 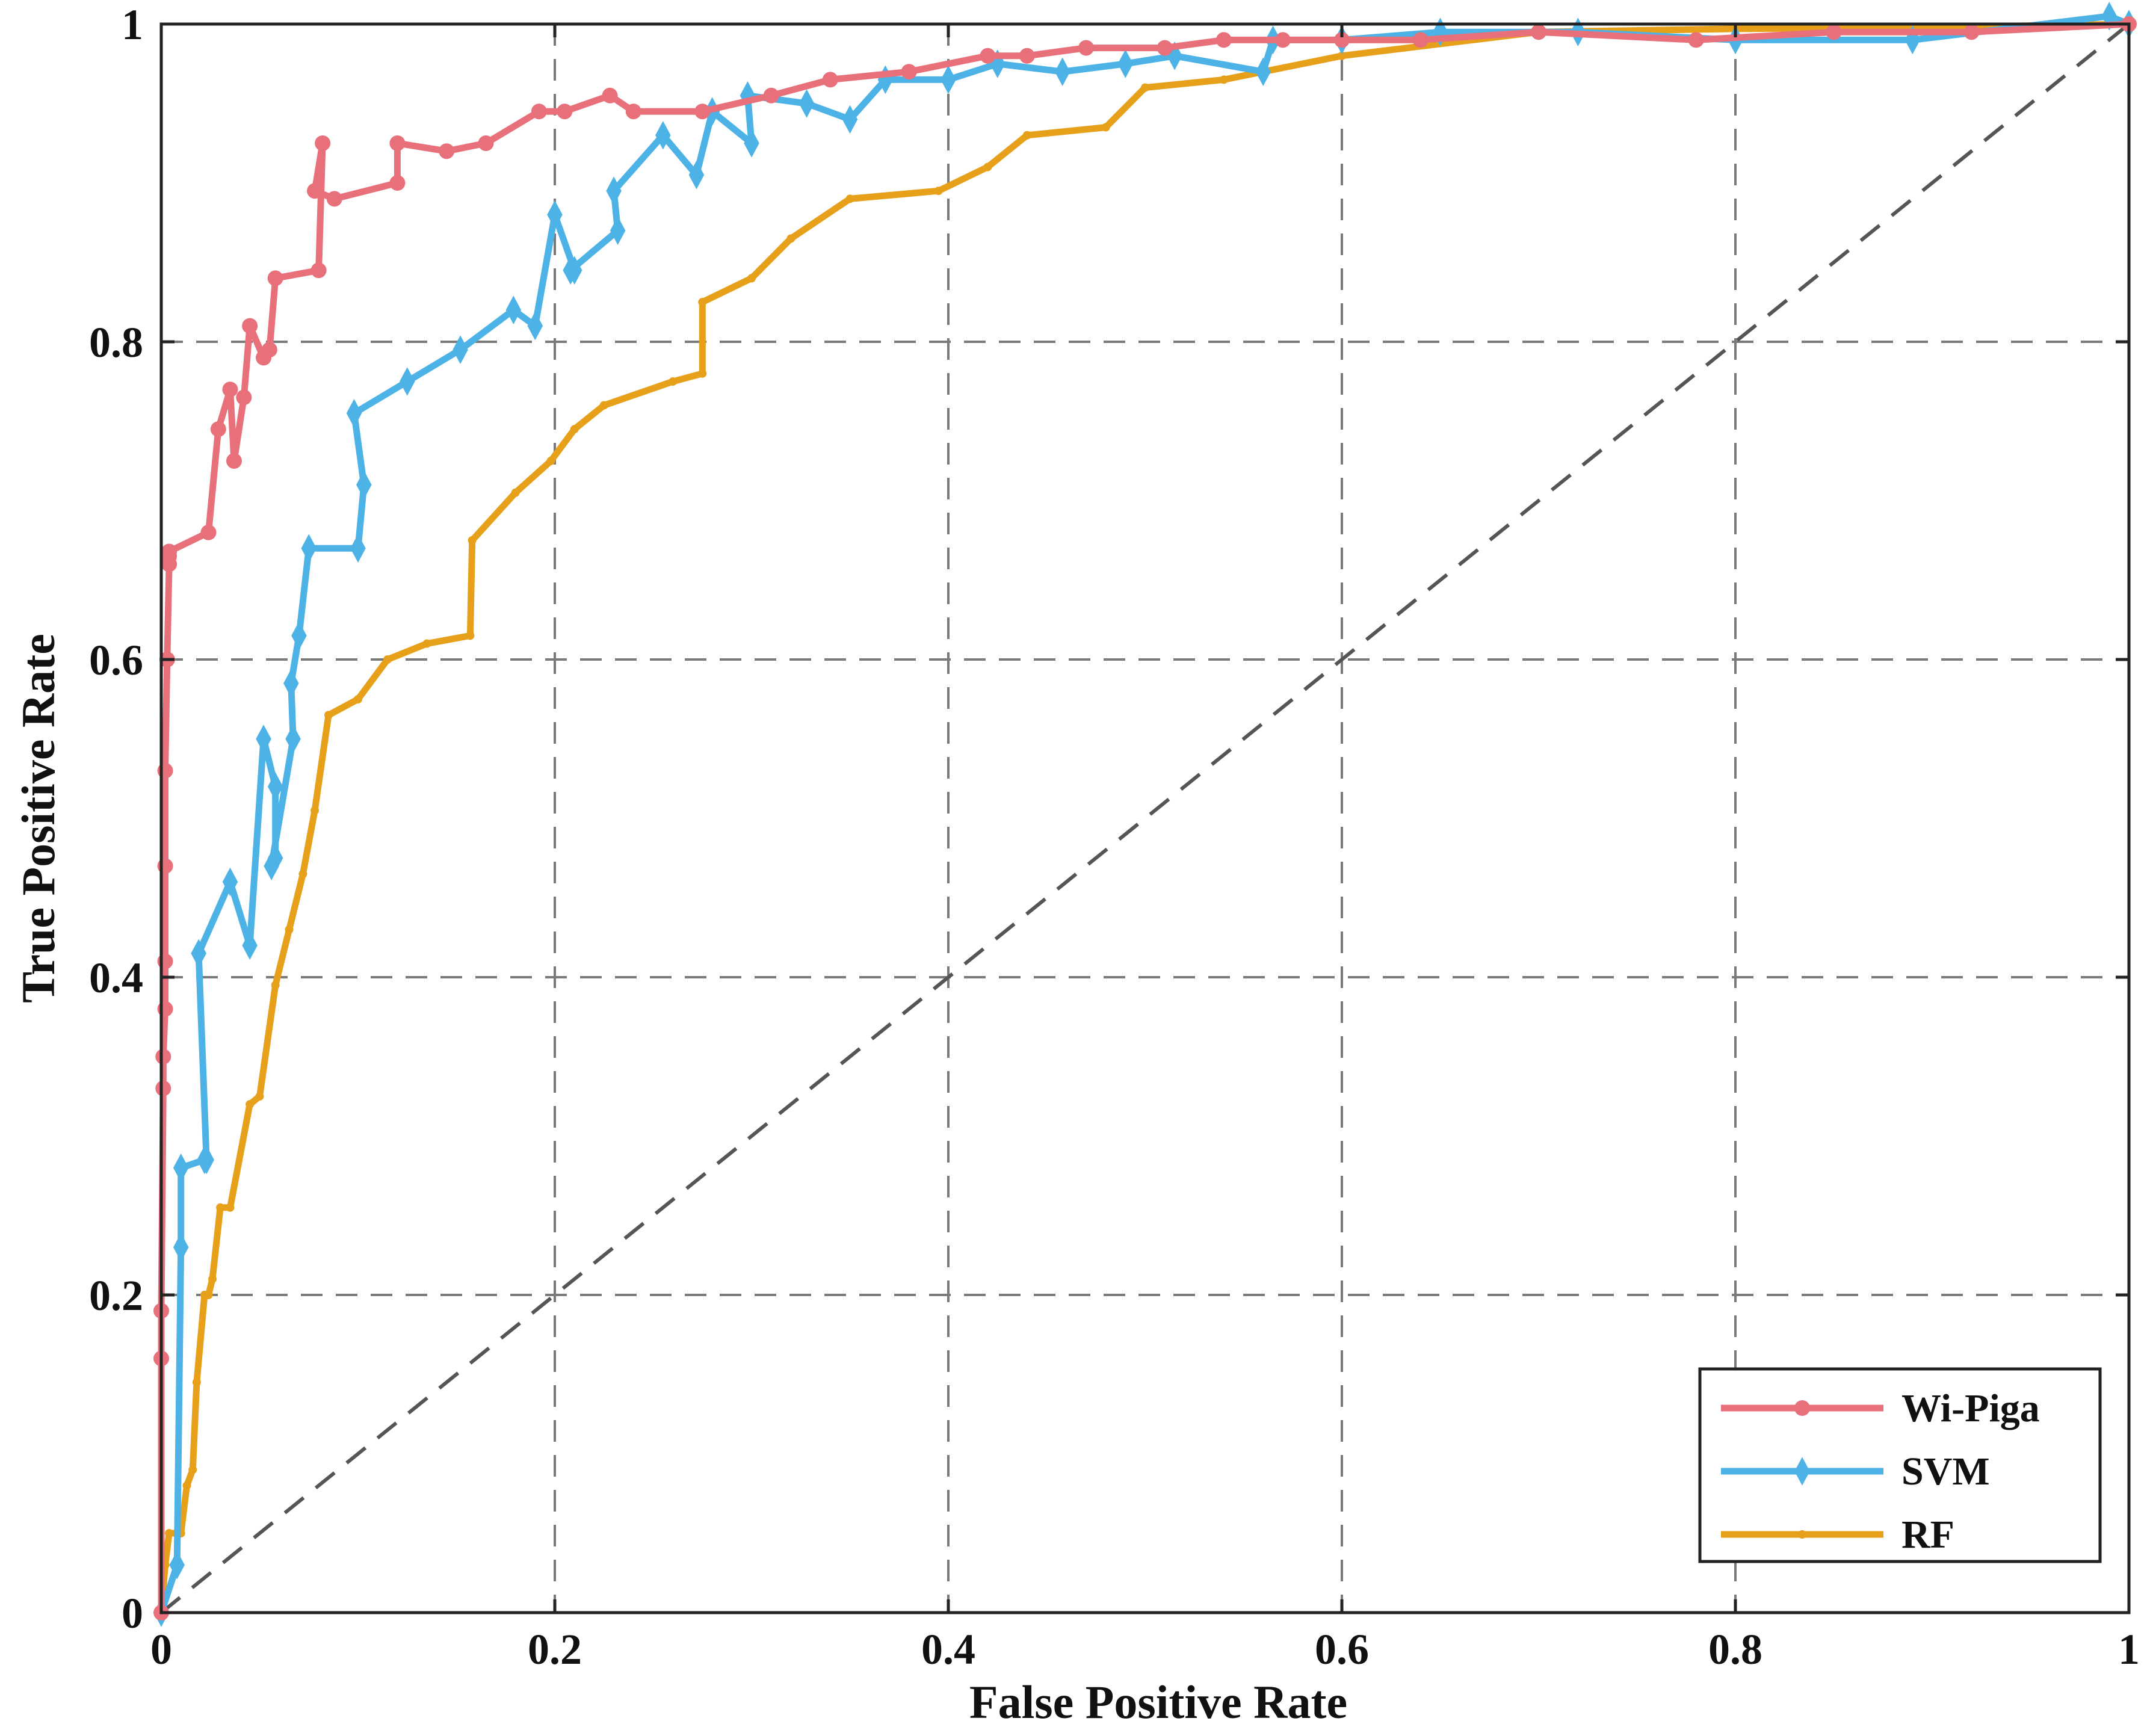 What do you see at coordinates (1802, 1534) in the screenshot?
I see `legend-rf-point` at bounding box center [1802, 1534].